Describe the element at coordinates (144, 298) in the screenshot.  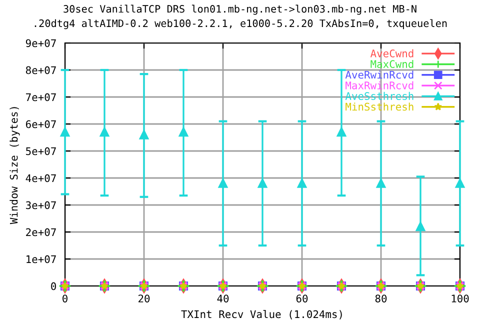
I see `x-tick-label: 20` at that location.